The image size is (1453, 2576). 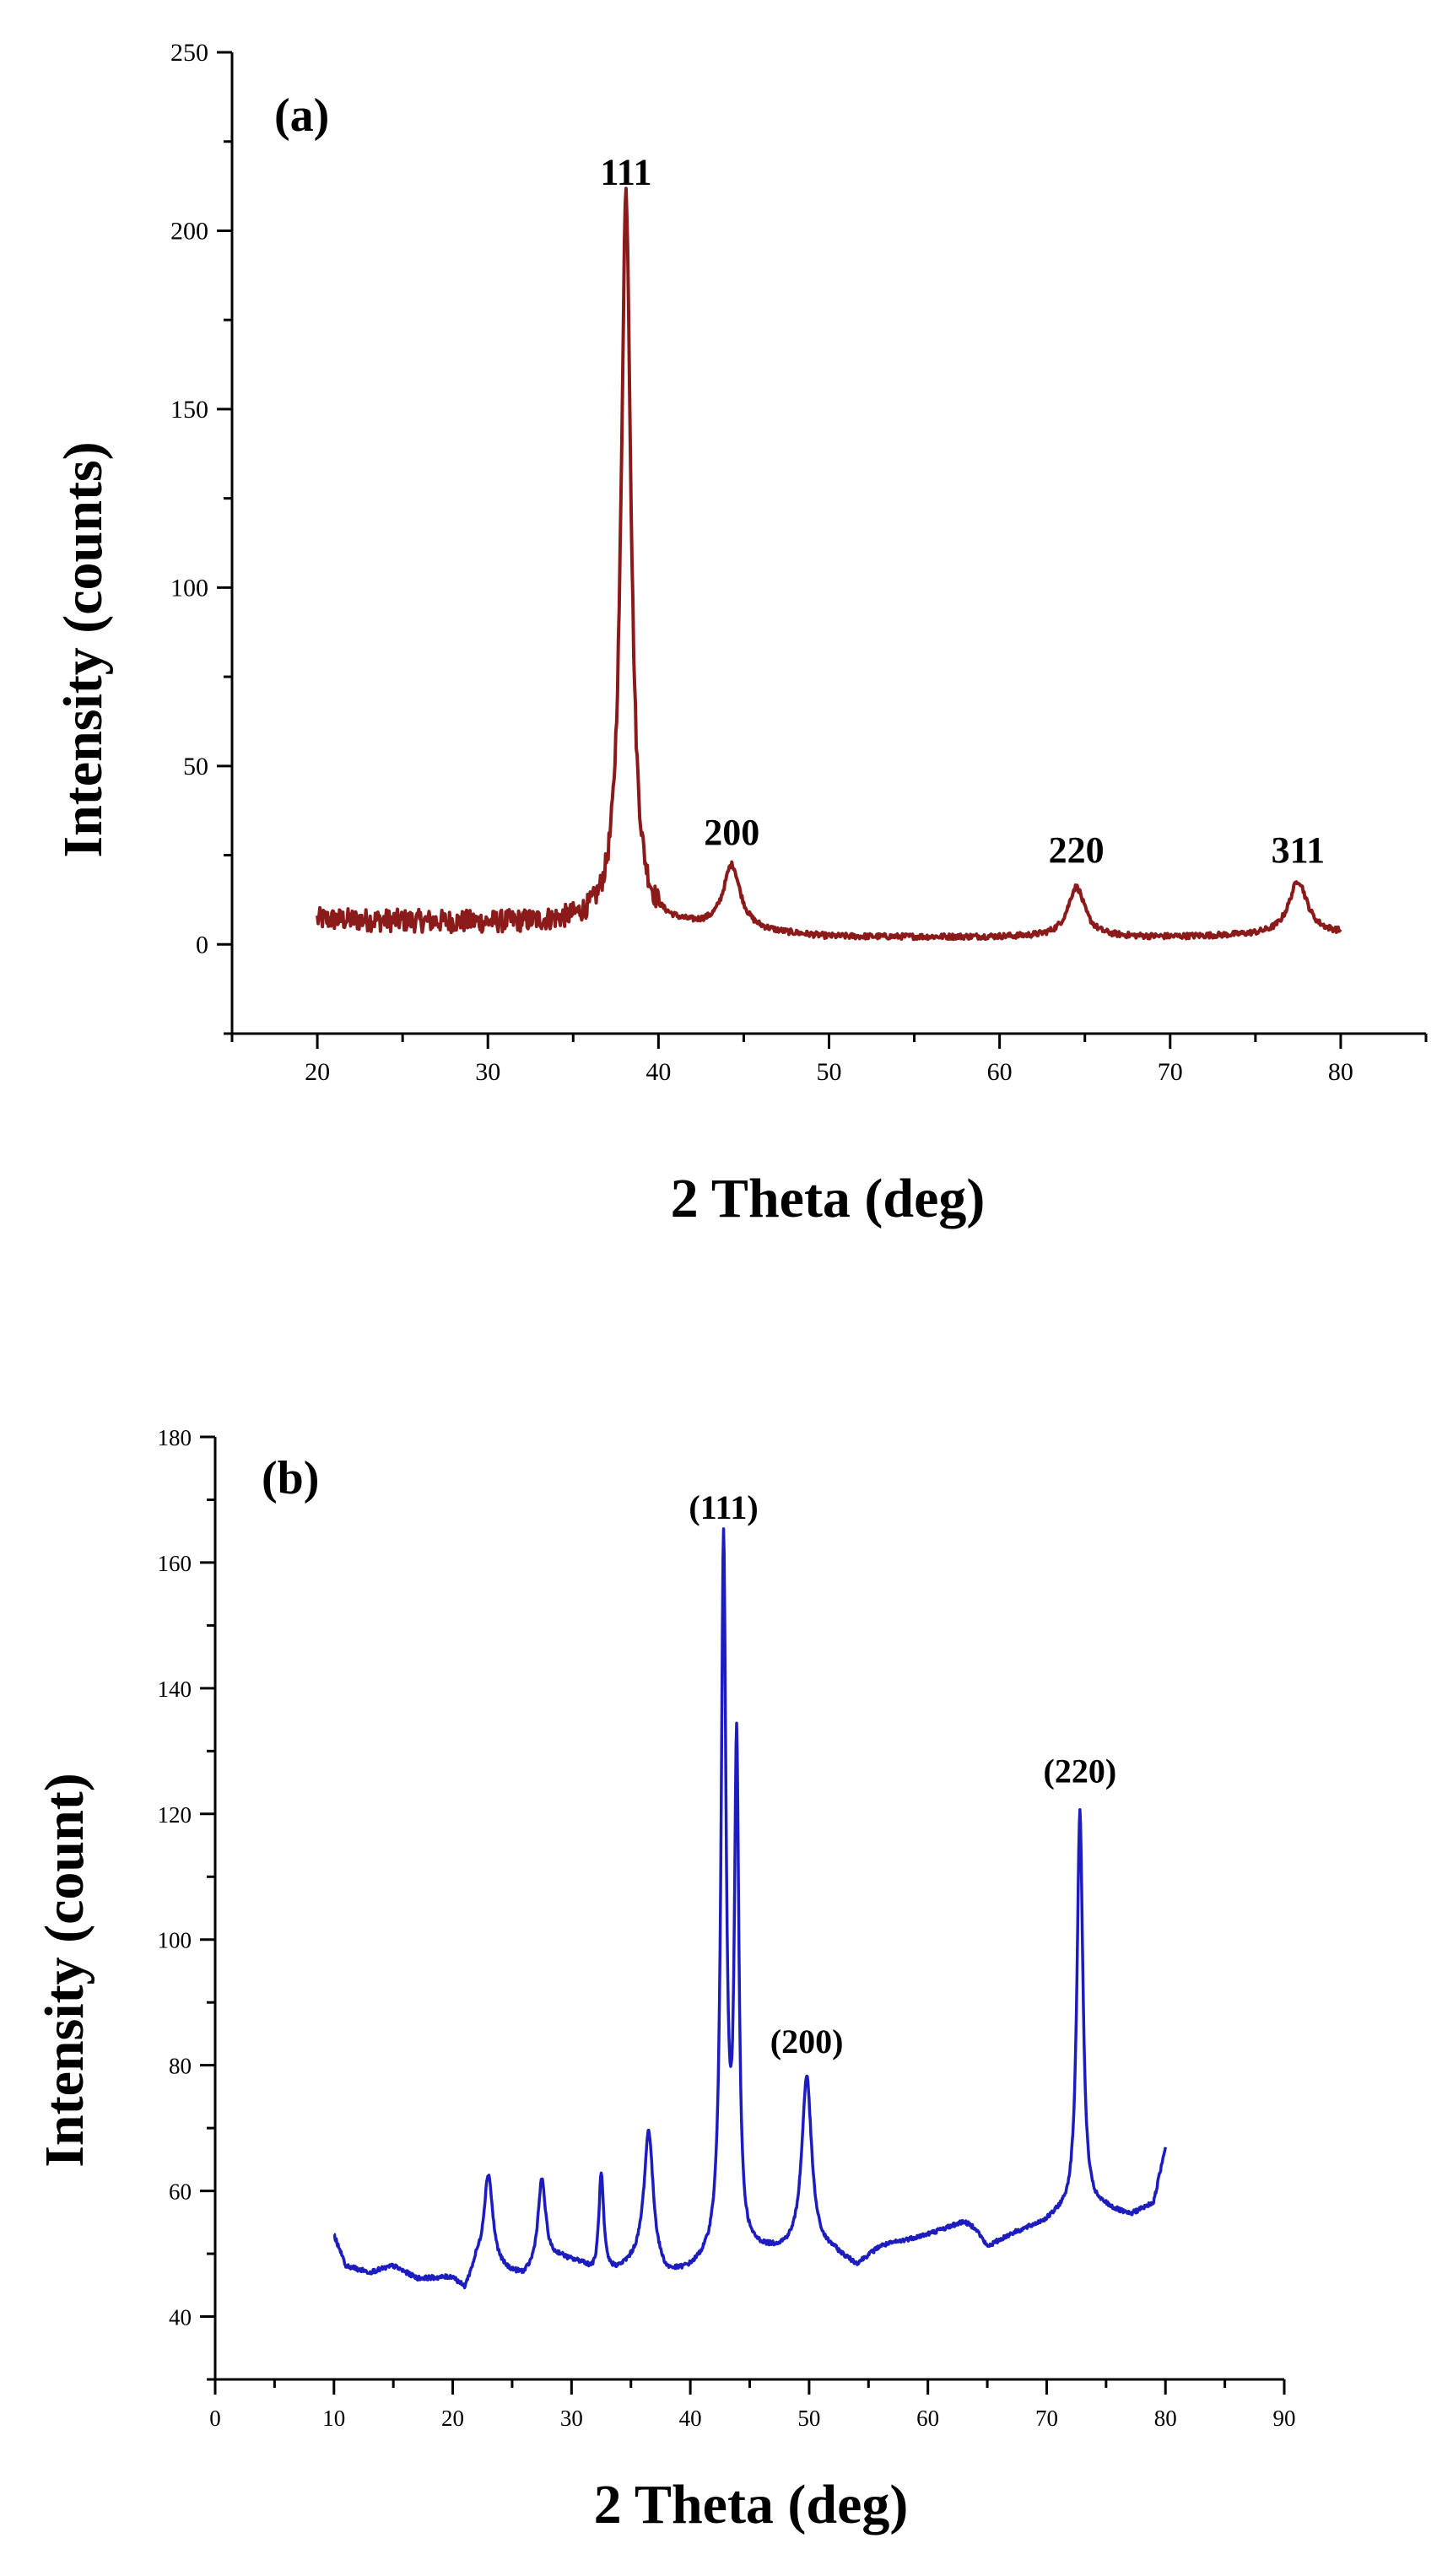 What do you see at coordinates (723, 1507) in the screenshot?
I see `peak-label: (111)` at bounding box center [723, 1507].